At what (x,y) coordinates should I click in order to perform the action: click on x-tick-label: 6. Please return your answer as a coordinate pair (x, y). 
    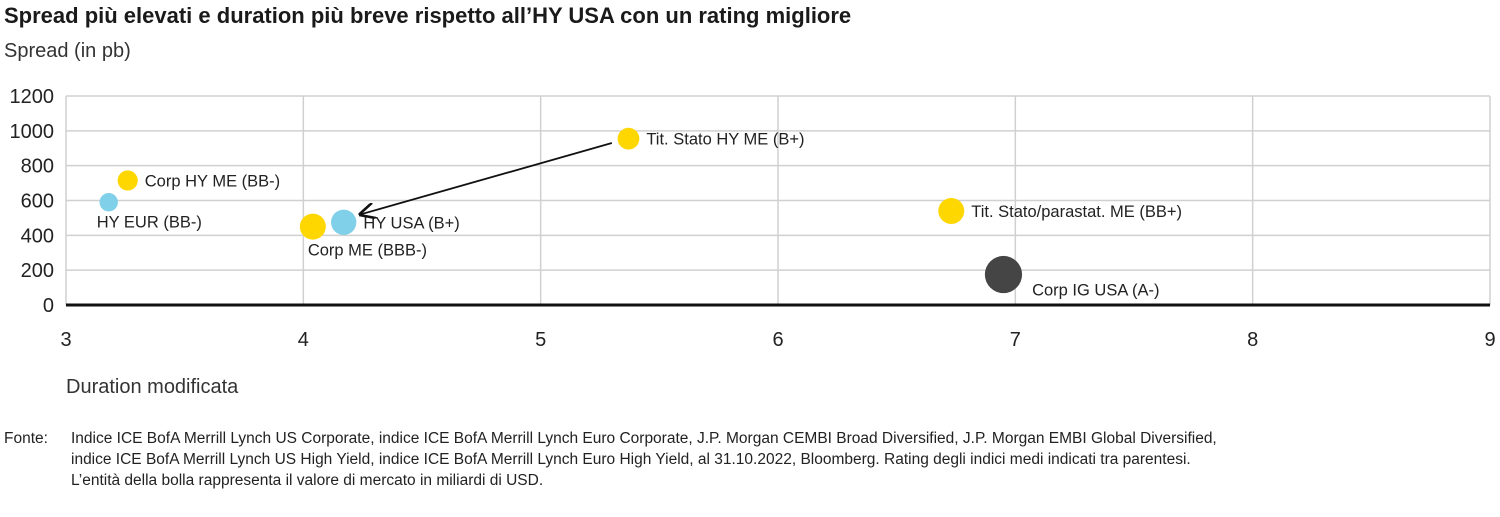
    Looking at the image, I should click on (777, 340).